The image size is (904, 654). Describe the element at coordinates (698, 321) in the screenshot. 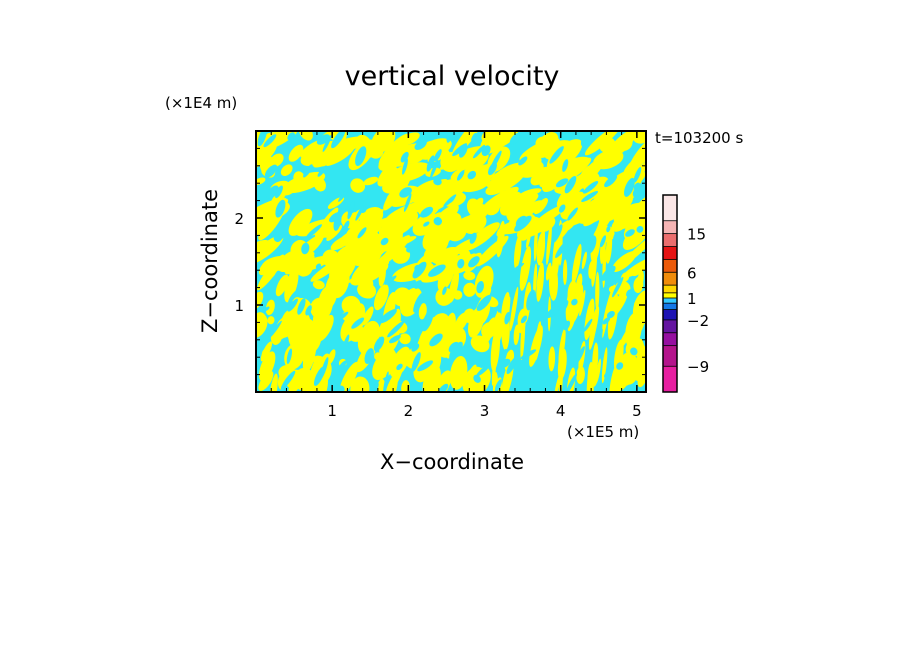

I see `colorbar-tick-label: −2` at that location.